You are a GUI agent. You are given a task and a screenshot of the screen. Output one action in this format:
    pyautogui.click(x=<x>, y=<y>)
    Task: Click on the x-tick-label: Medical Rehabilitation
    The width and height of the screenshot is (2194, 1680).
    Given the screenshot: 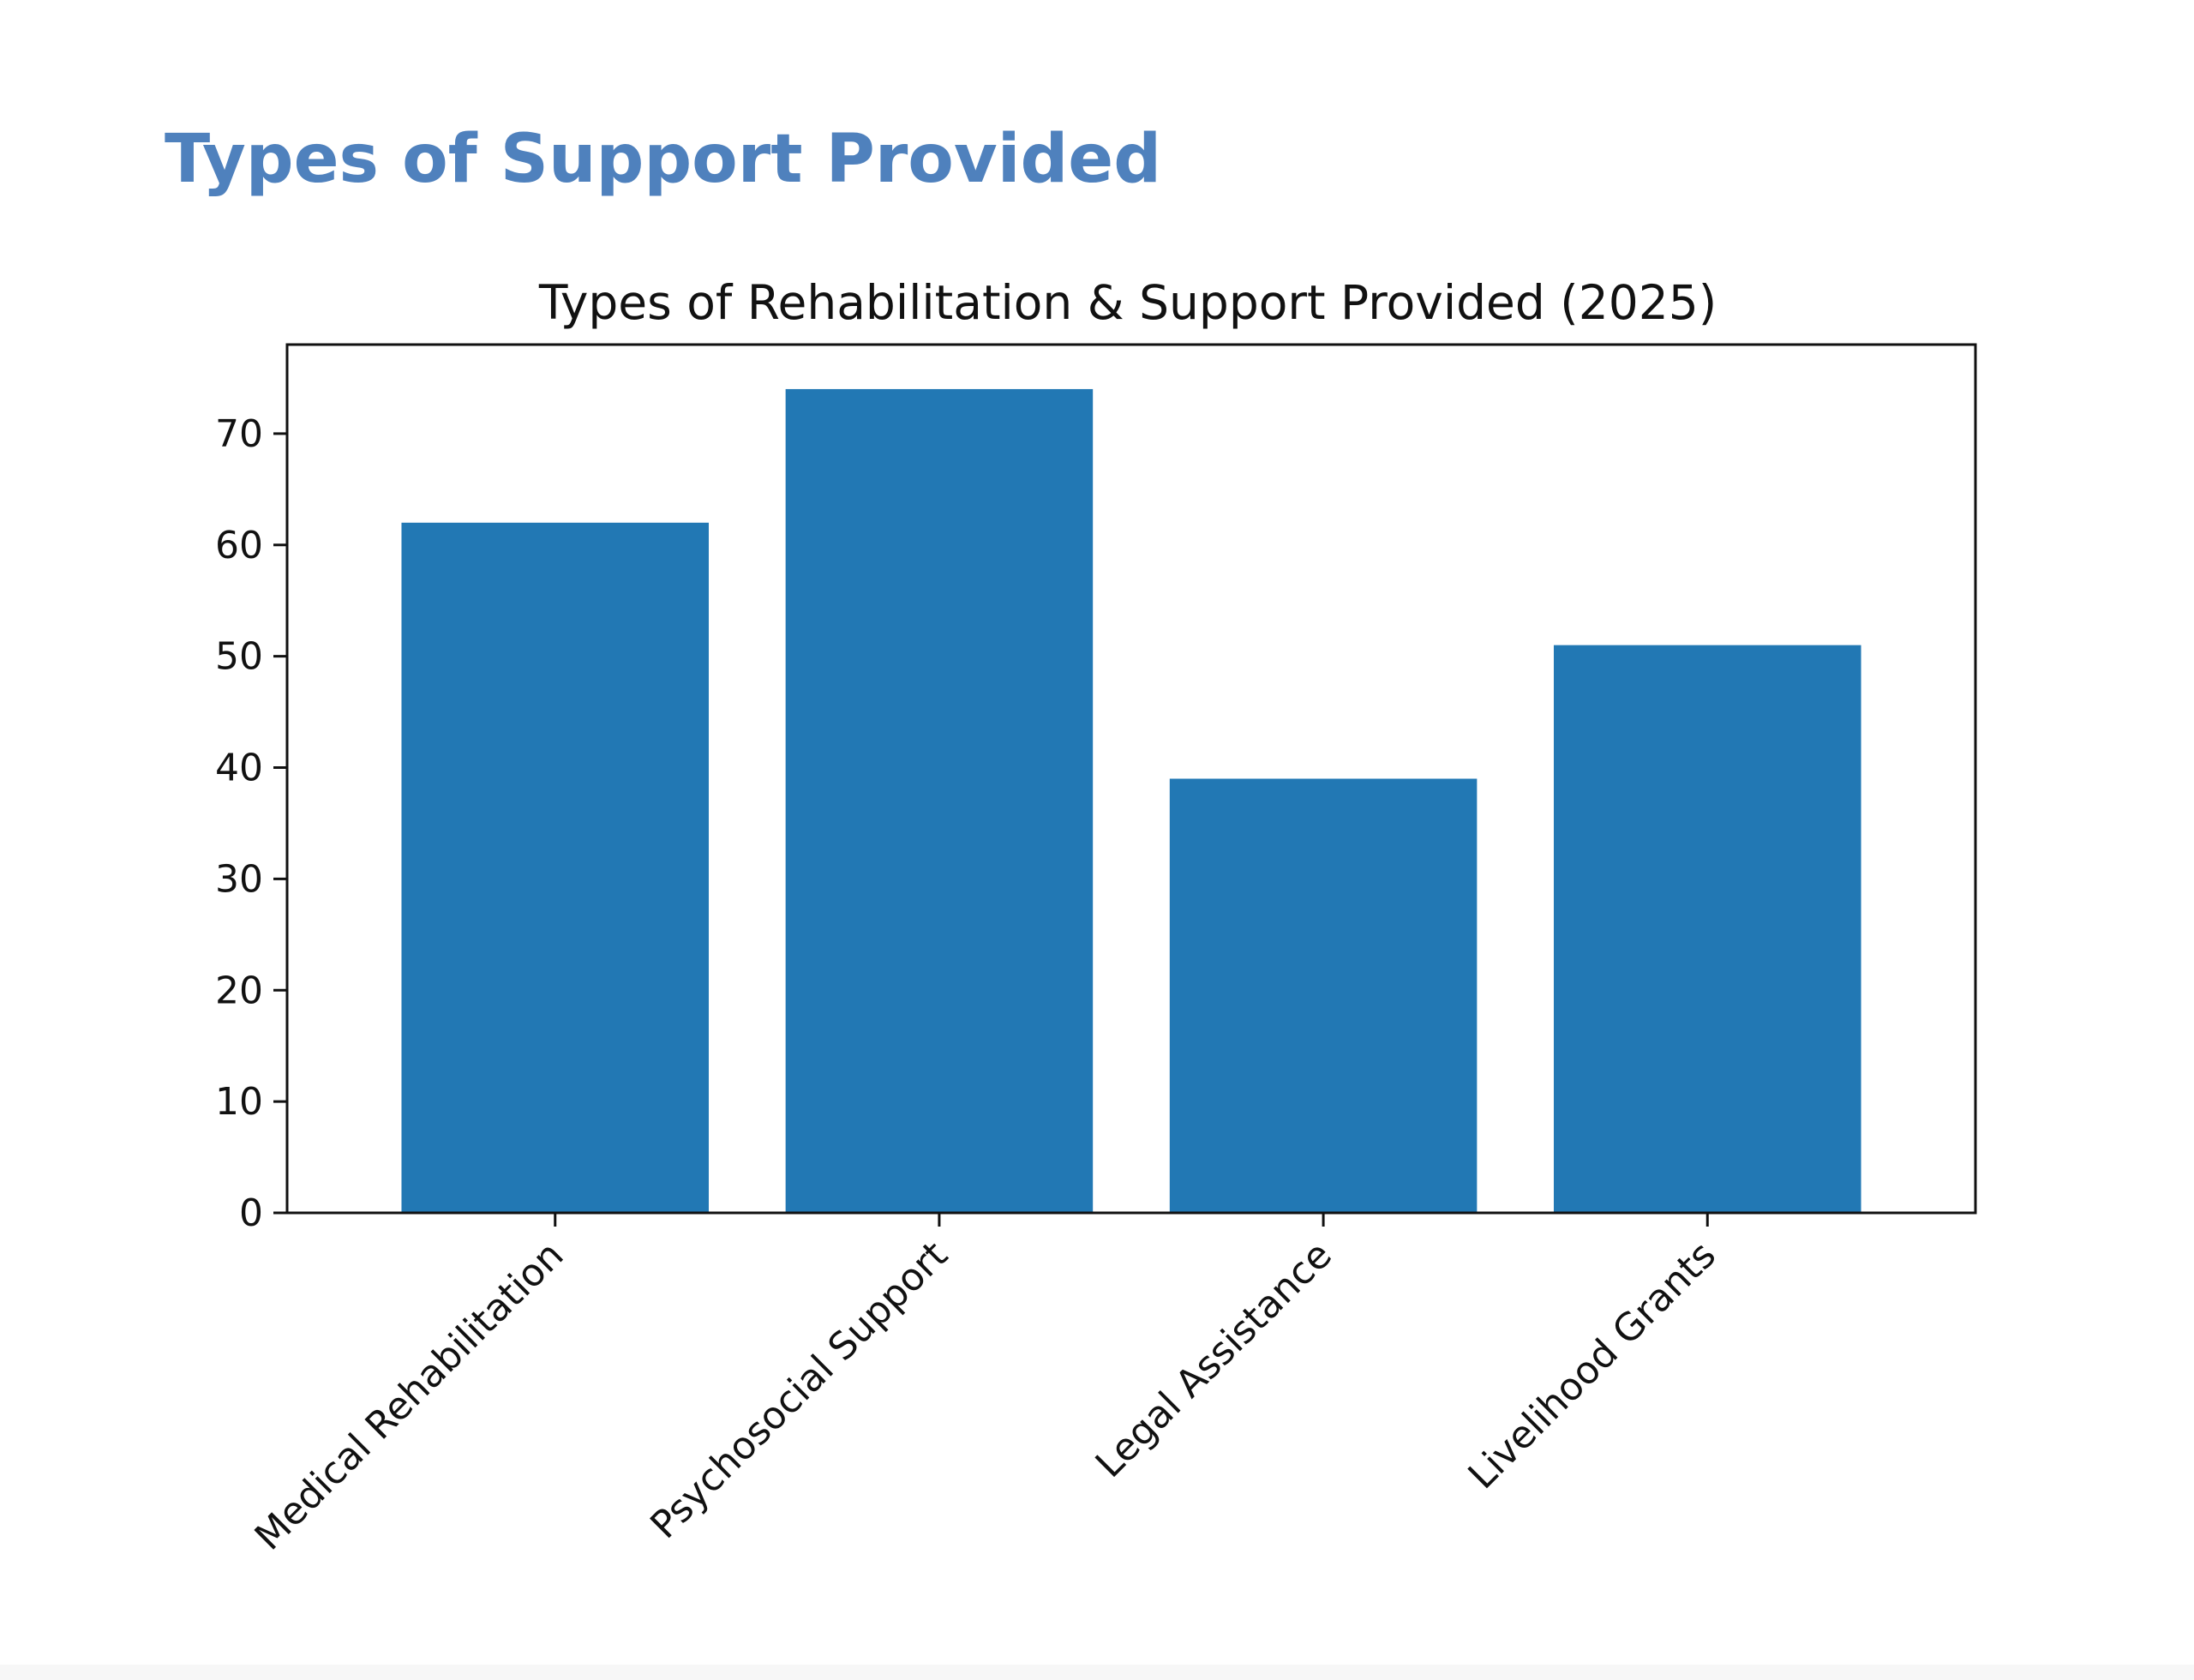 What is the action you would take?
    pyautogui.click(x=409, y=1396)
    